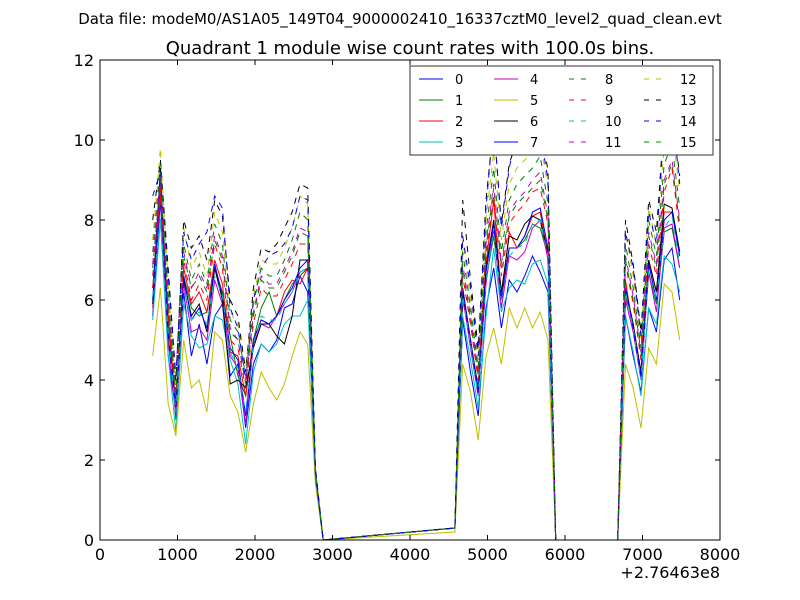 This screenshot has width=800, height=600. What do you see at coordinates (688, 122) in the screenshot?
I see `legend-label-14: 14` at bounding box center [688, 122].